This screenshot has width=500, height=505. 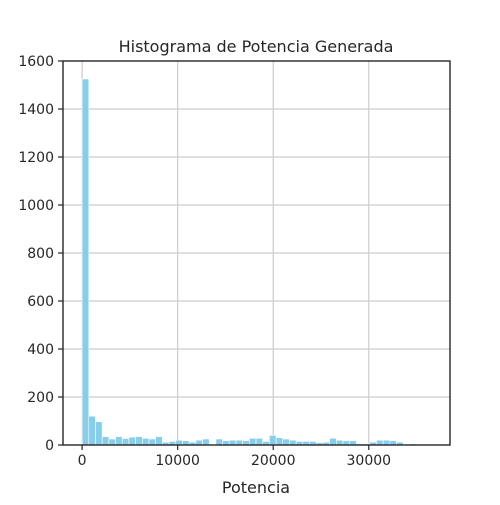 What do you see at coordinates (36, 110) in the screenshot?
I see `y-tick-label: 1400` at bounding box center [36, 110].